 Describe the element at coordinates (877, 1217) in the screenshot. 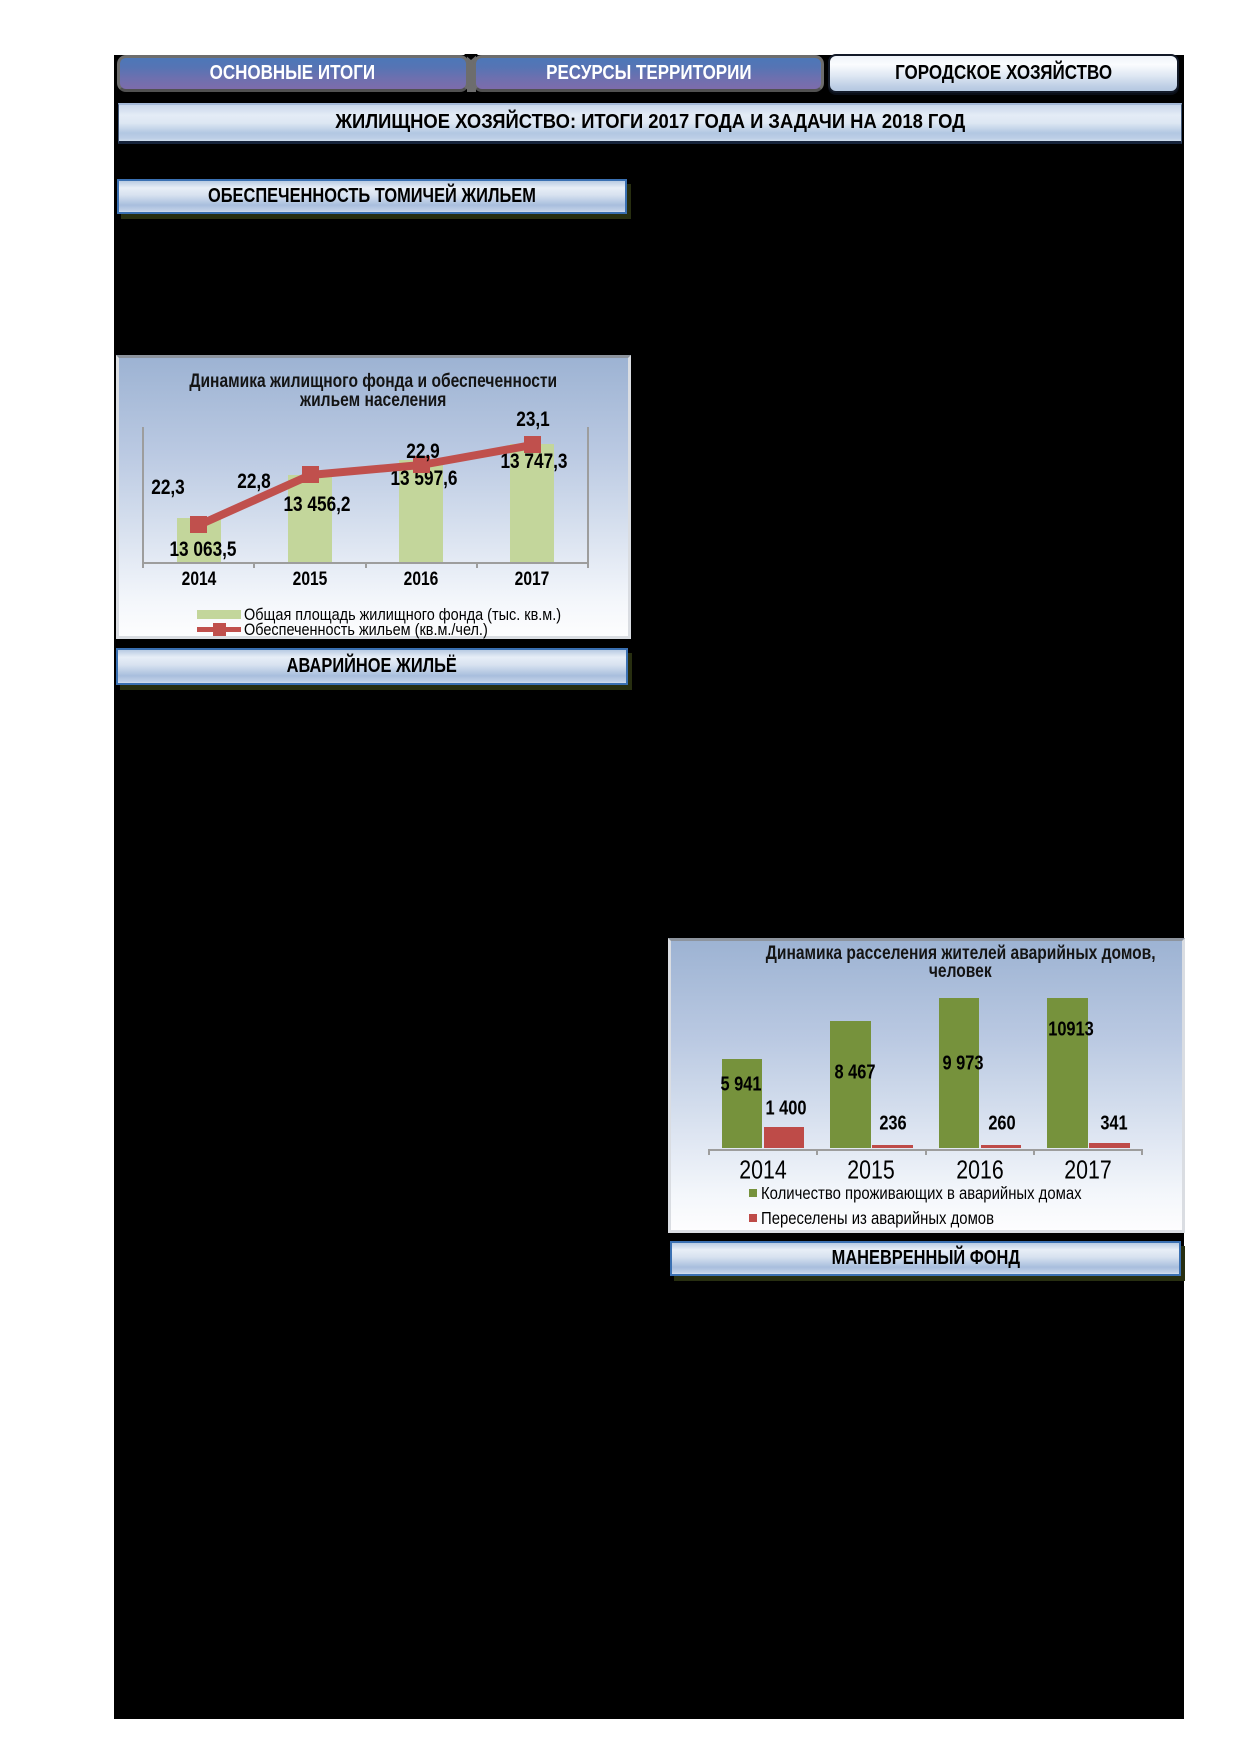

I see `legend-red-label: Переселены из аварийных домов` at that location.